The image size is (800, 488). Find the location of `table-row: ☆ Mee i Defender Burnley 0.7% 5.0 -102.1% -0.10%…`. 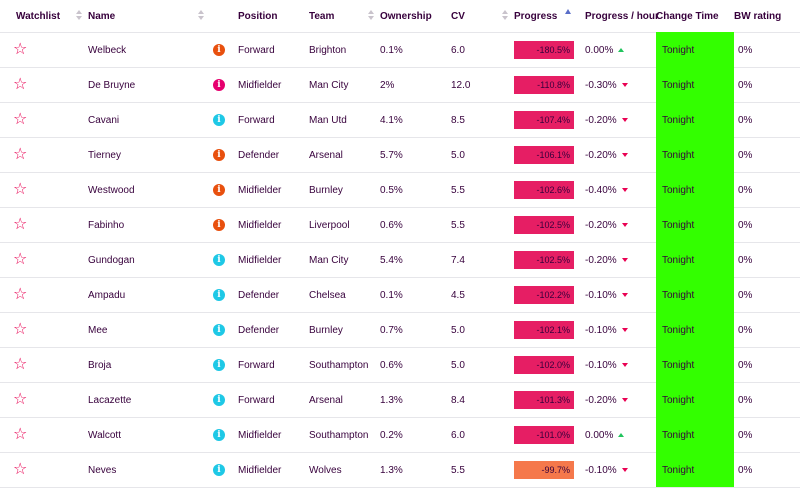

table-row: ☆ Mee i Defender Burnley 0.7% 5.0 -102.1% -0.10%… is located at coordinates (400, 330).